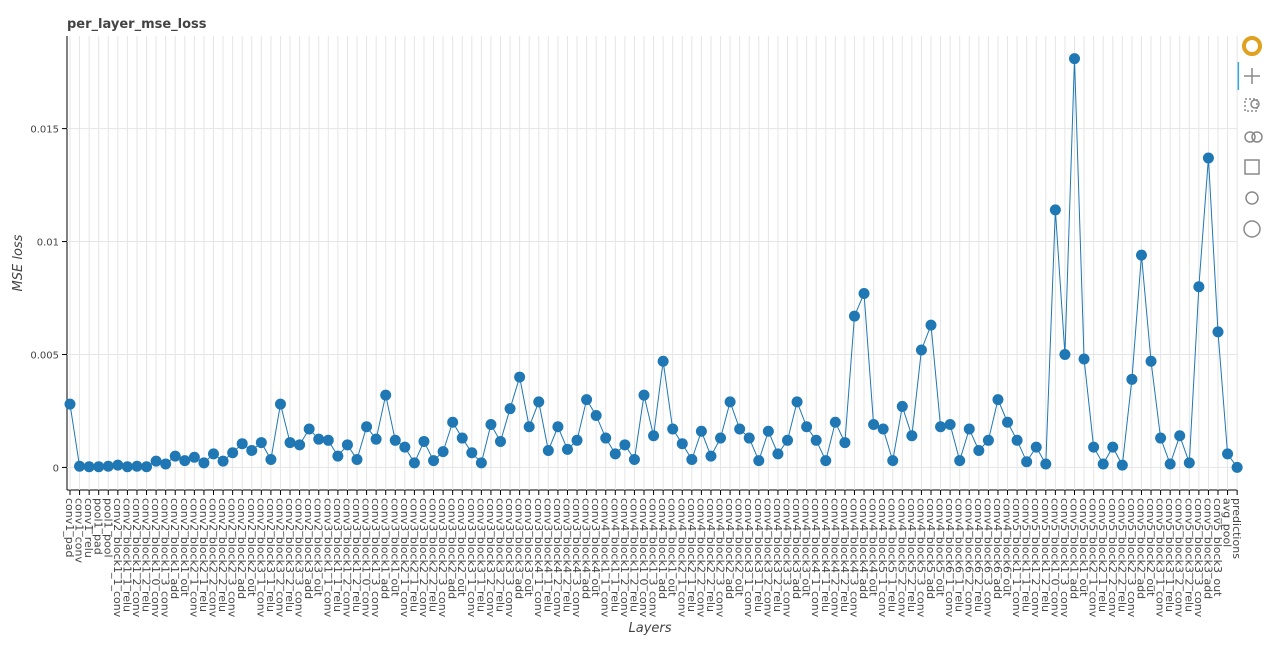 This screenshot has width=1271, height=647. I want to click on x-tick-label: conv1_relu, so click(88, 528).